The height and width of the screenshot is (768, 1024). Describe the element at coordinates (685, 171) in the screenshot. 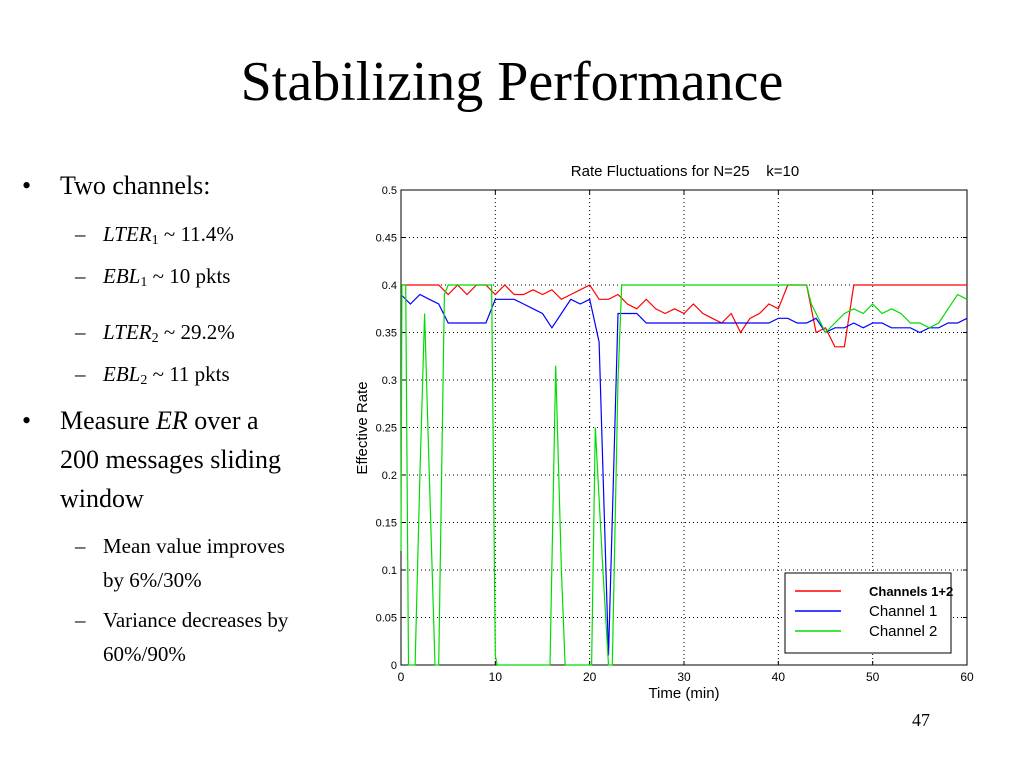

I see `chart-title: Rate Fluctuations for N=25 k=10` at that location.